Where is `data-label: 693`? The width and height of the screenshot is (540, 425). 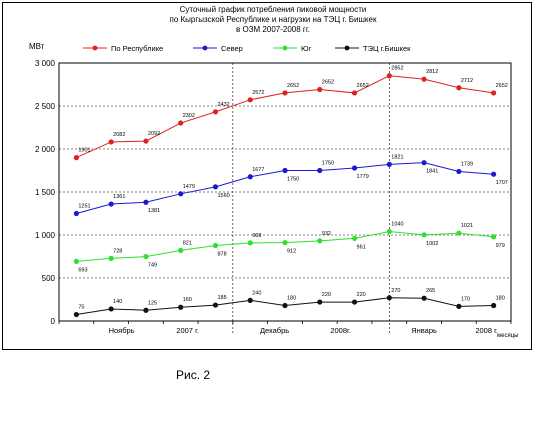
data-label: 693 is located at coordinates (82, 270).